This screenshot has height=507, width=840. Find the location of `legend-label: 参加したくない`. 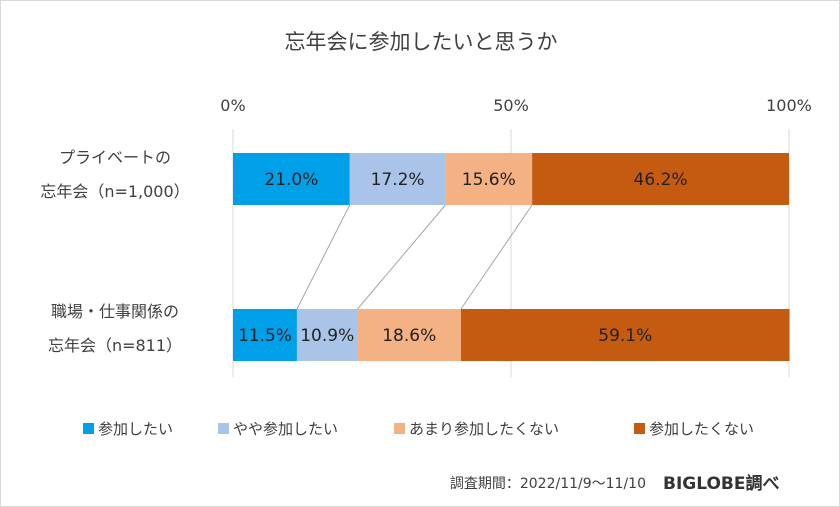

legend-label: 参加したくない is located at coordinates (701, 429).